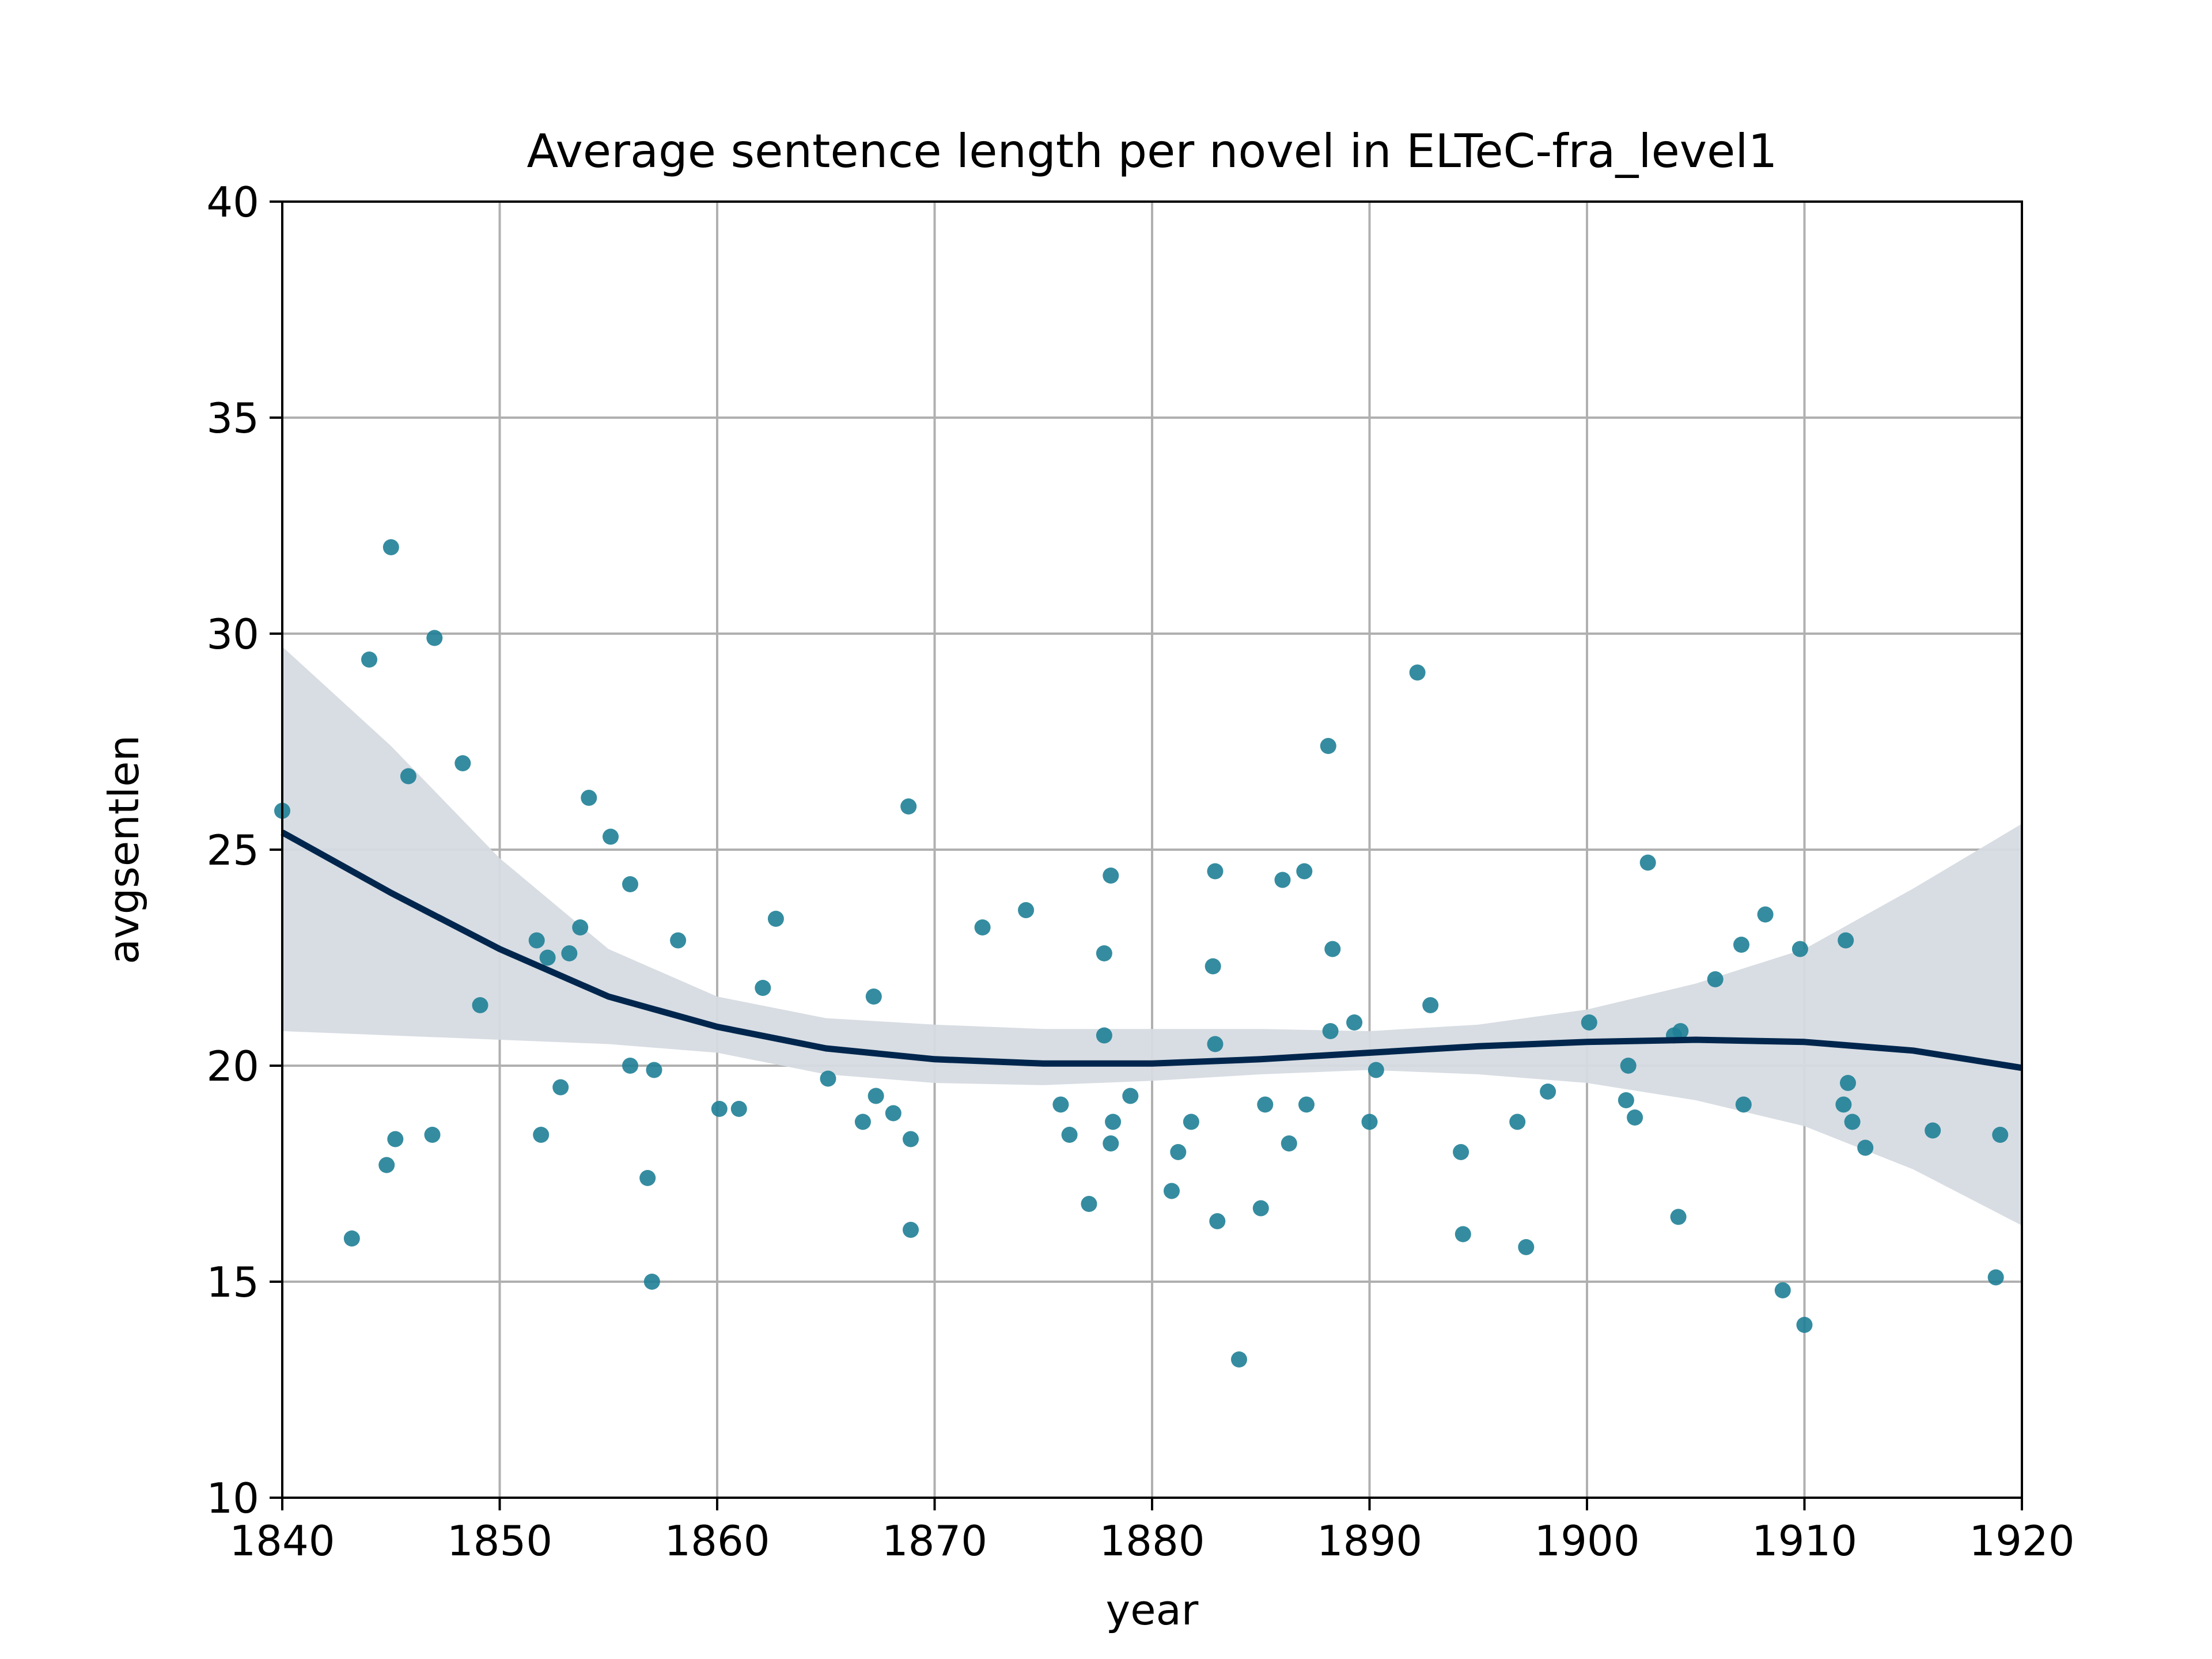  I want to click on y-tick-label: 15, so click(232, 1282).